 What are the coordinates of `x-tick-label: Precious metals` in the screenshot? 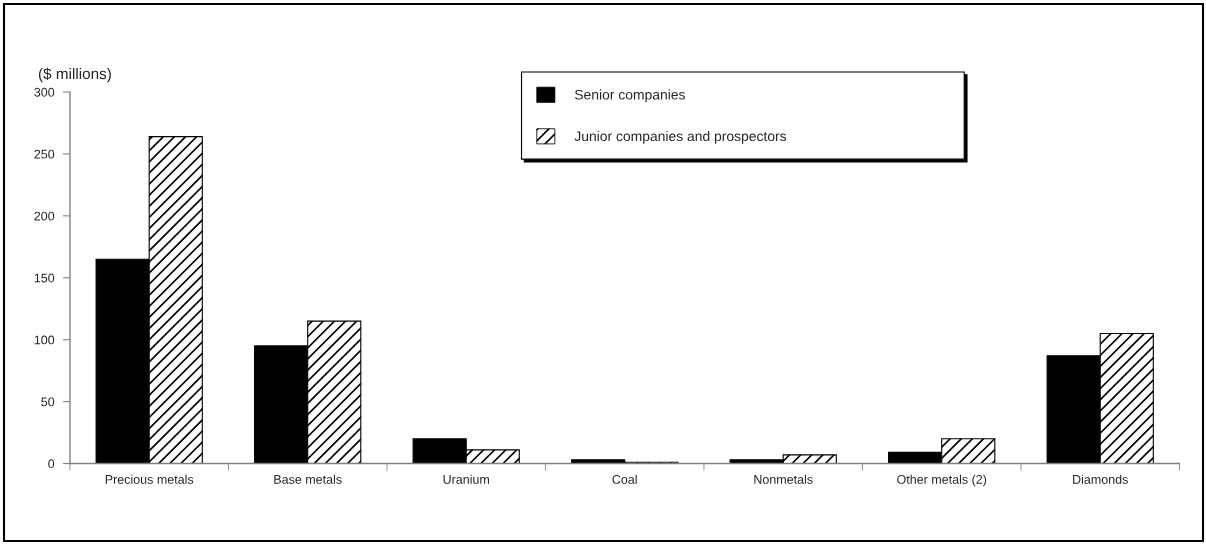 It's located at (149, 479).